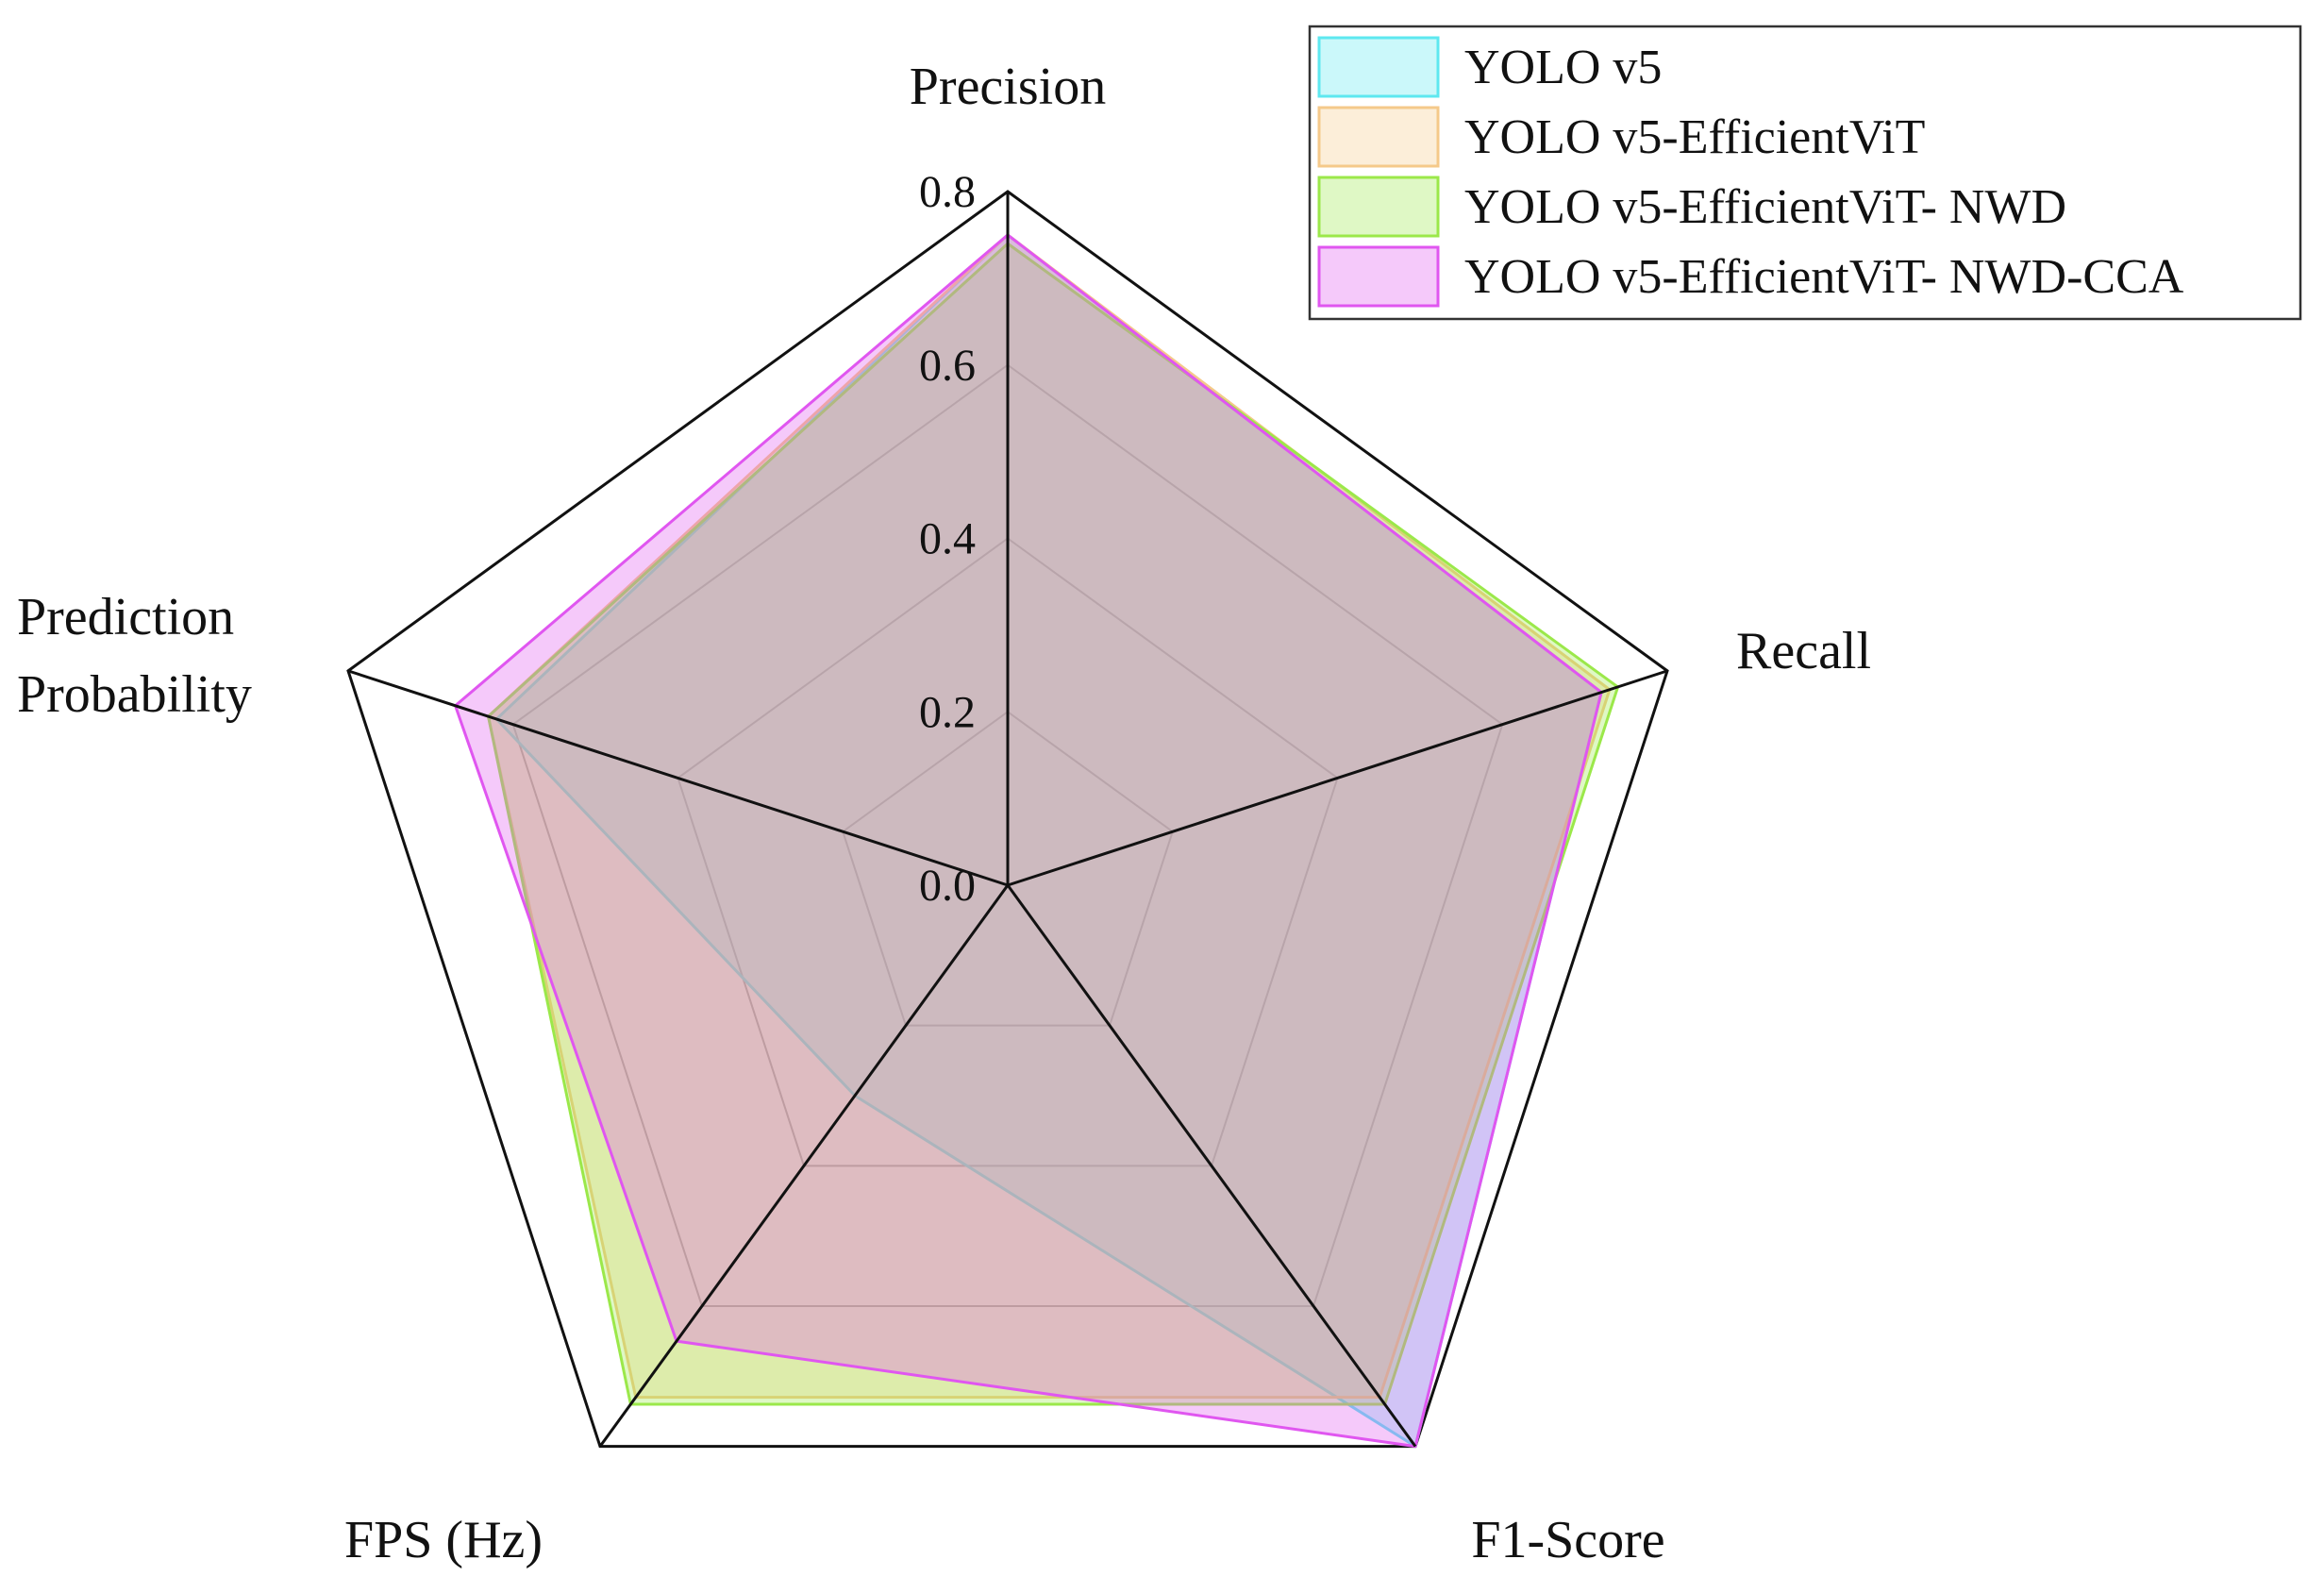 The width and height of the screenshot is (2324, 1593). I want to click on legend-label-yolo-v5-efficientvit: YOLO v5-EfficientViT, so click(1694, 137).